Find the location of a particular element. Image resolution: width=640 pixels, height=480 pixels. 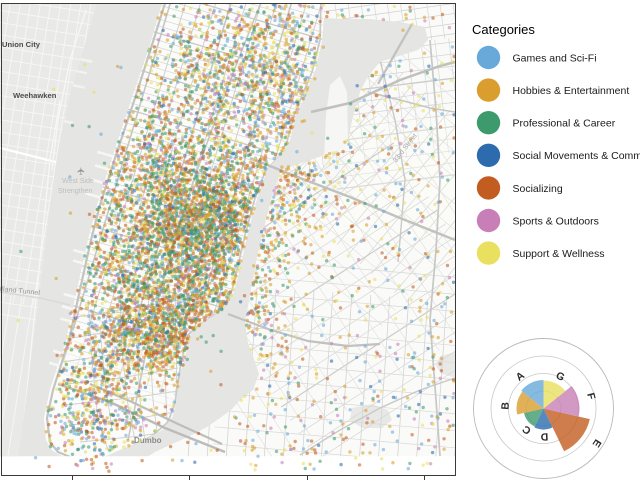

svg-text: West Side is located at coordinates (78, 181).